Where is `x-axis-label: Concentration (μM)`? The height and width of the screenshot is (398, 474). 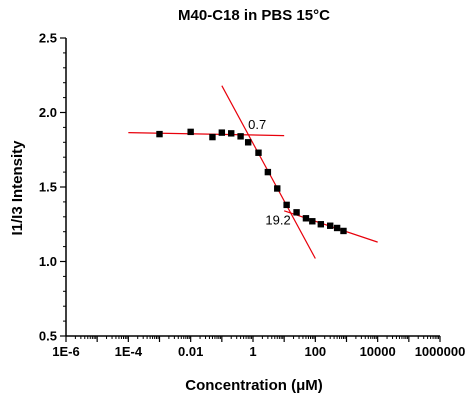
x-axis-label: Concentration (μM) is located at coordinates (254, 385).